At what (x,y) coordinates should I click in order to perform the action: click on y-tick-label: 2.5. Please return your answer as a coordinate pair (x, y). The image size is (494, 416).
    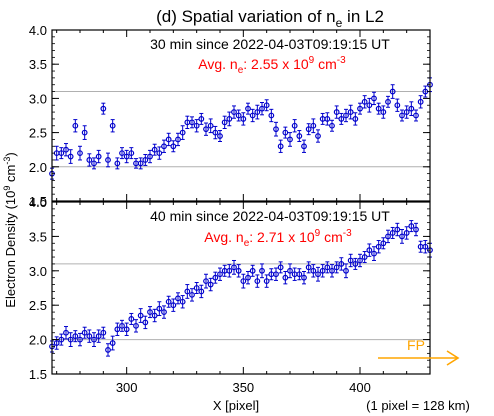
    Looking at the image, I should click on (38, 133).